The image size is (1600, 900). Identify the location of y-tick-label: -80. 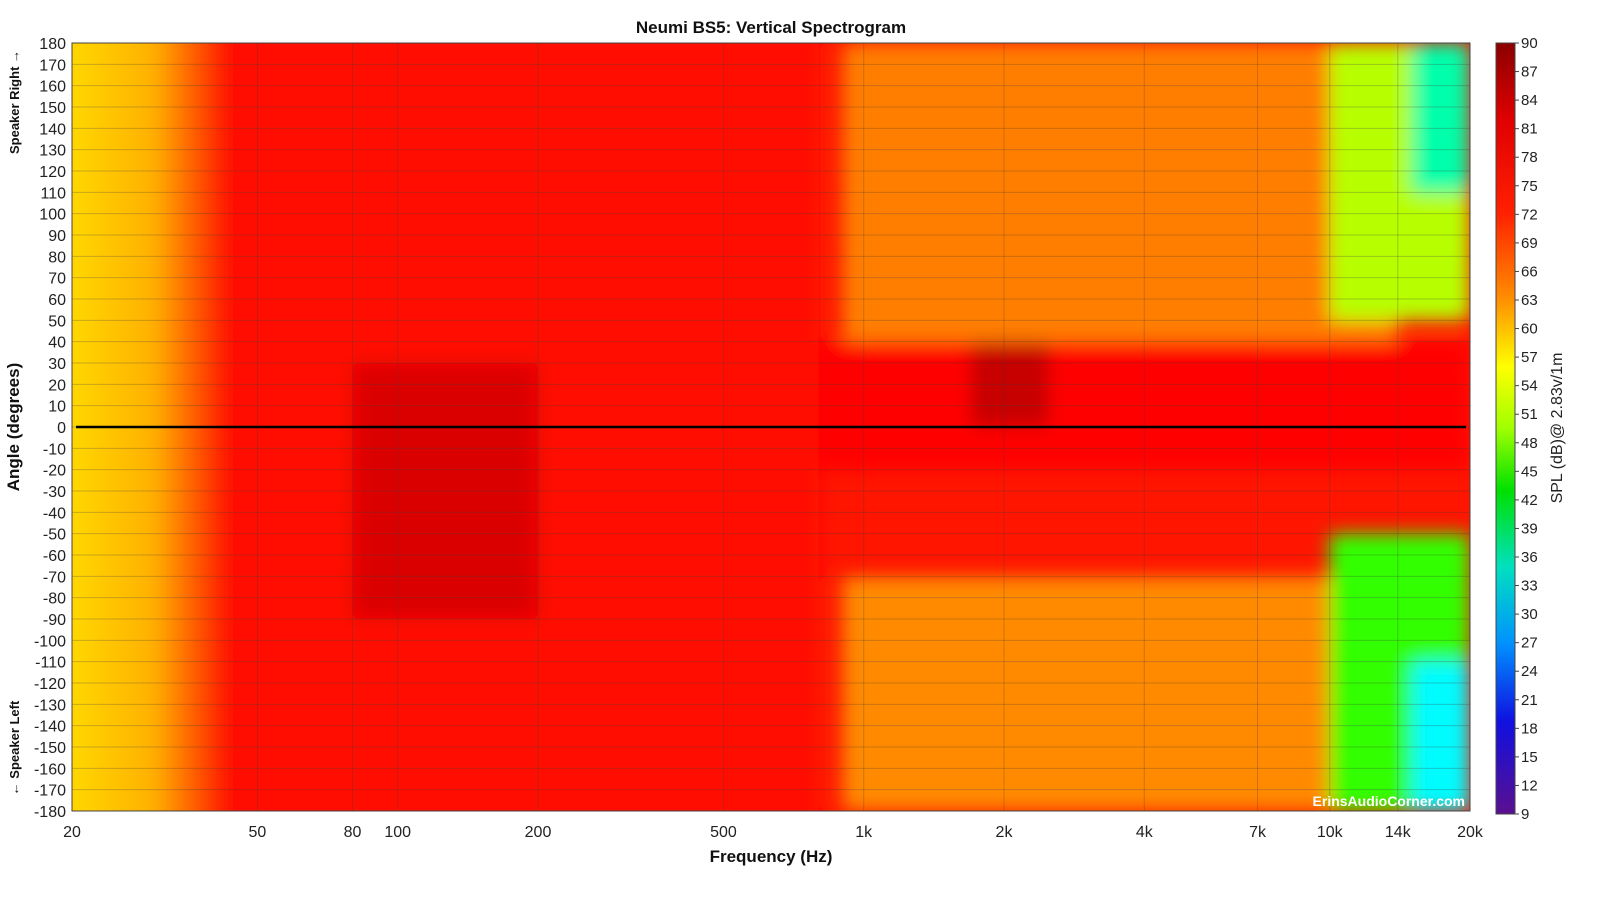
(54, 599).